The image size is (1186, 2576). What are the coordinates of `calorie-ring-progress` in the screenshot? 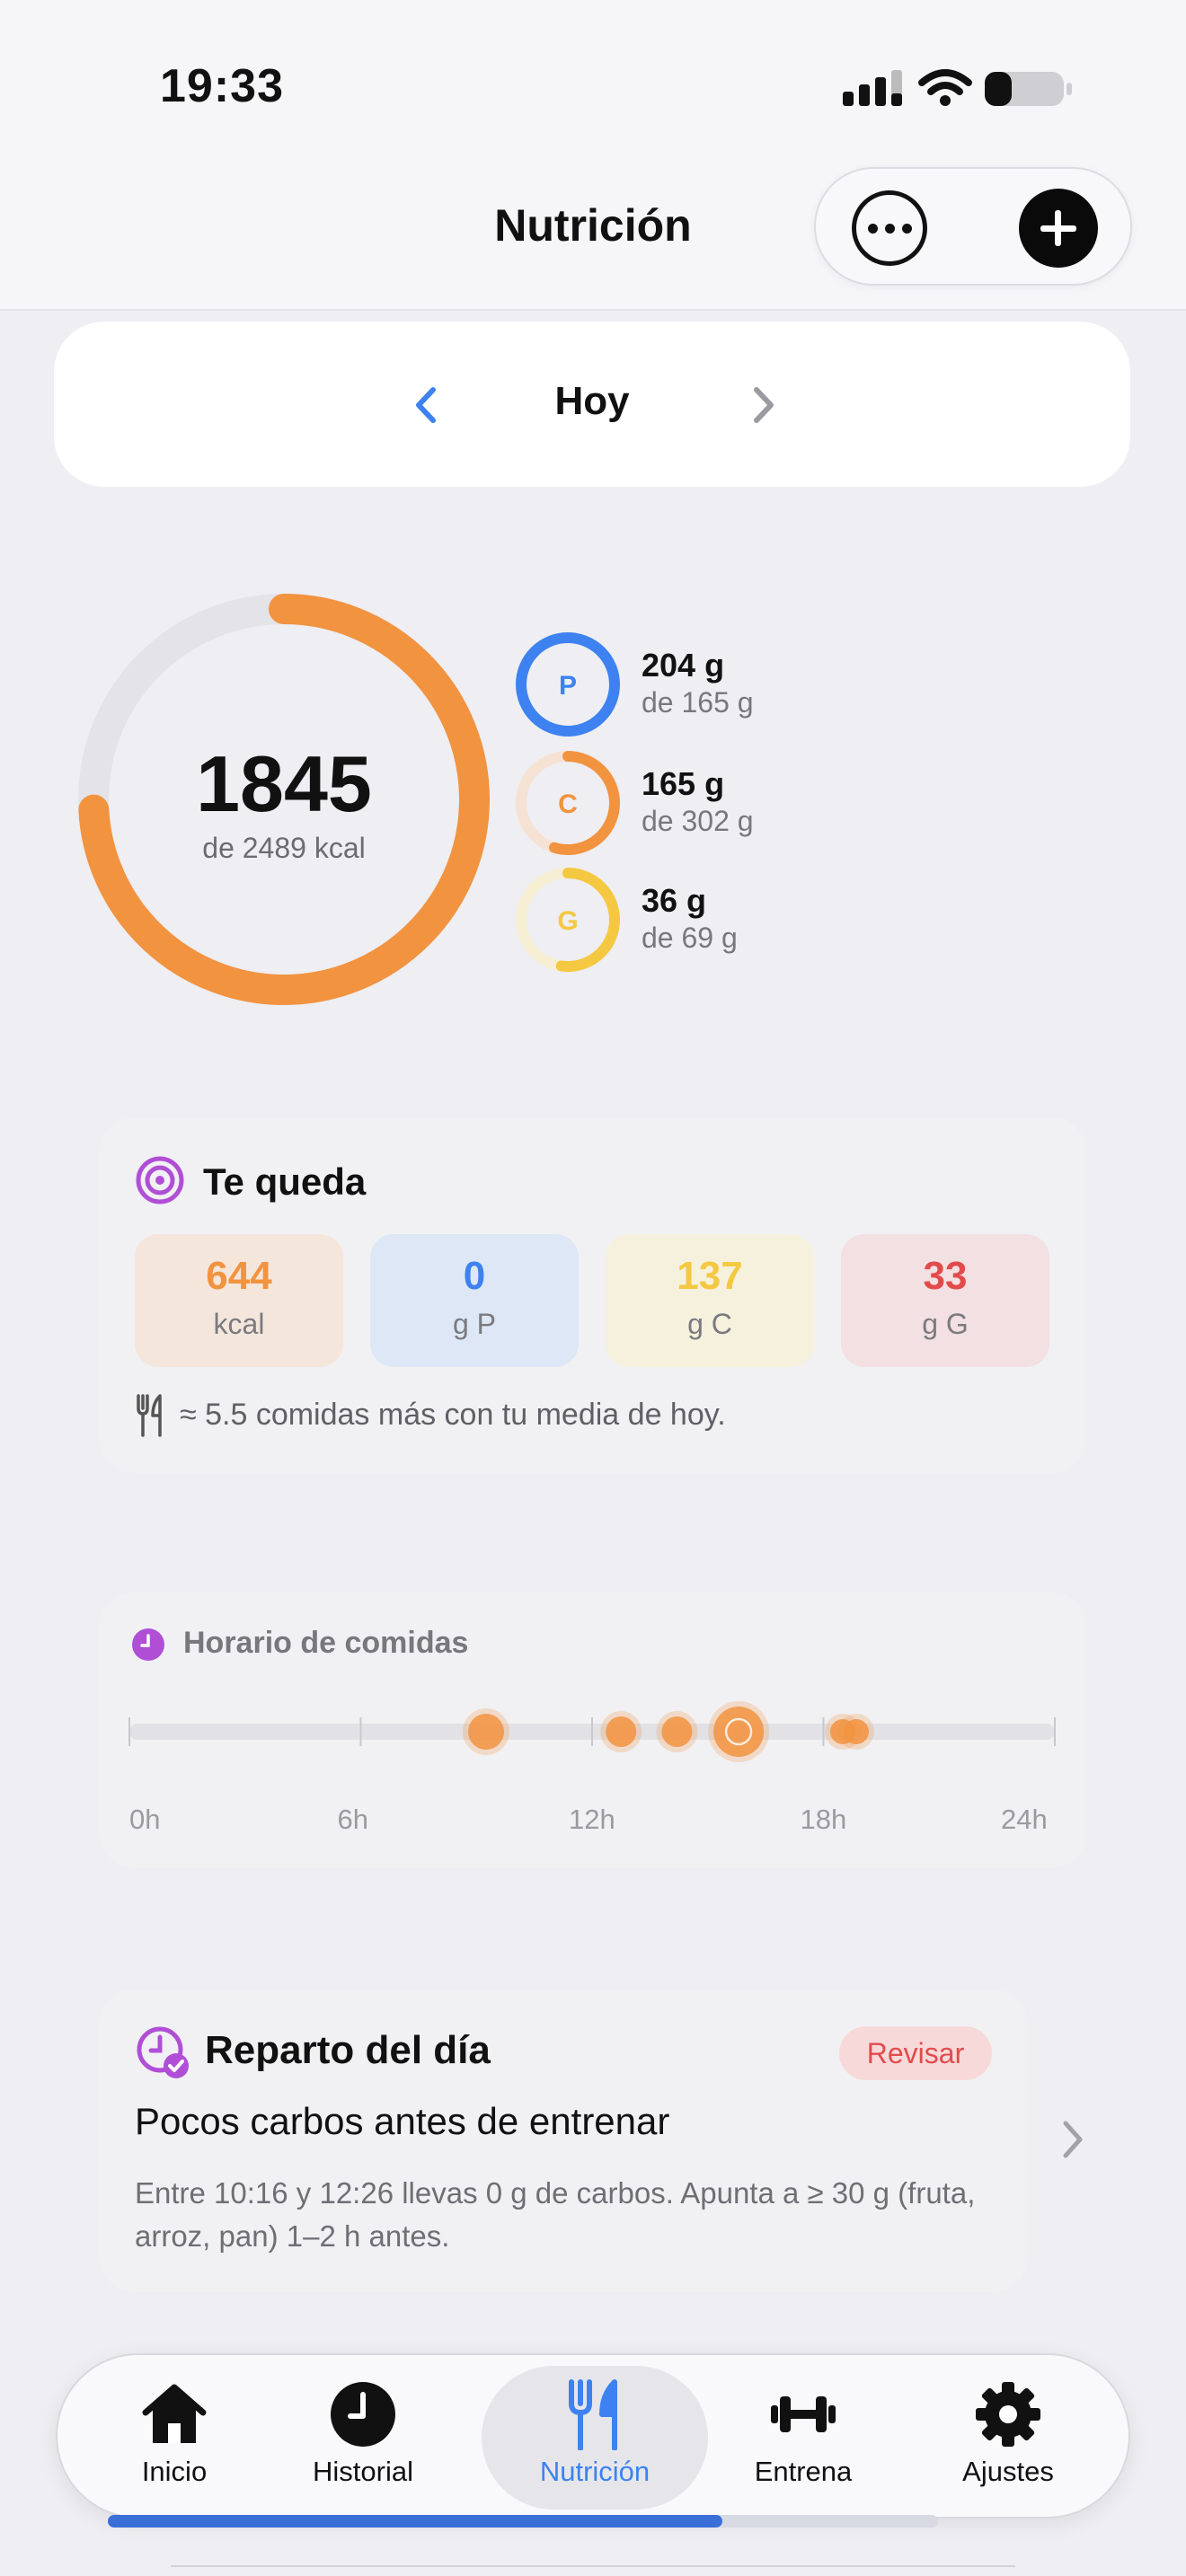 It's located at (284, 799).